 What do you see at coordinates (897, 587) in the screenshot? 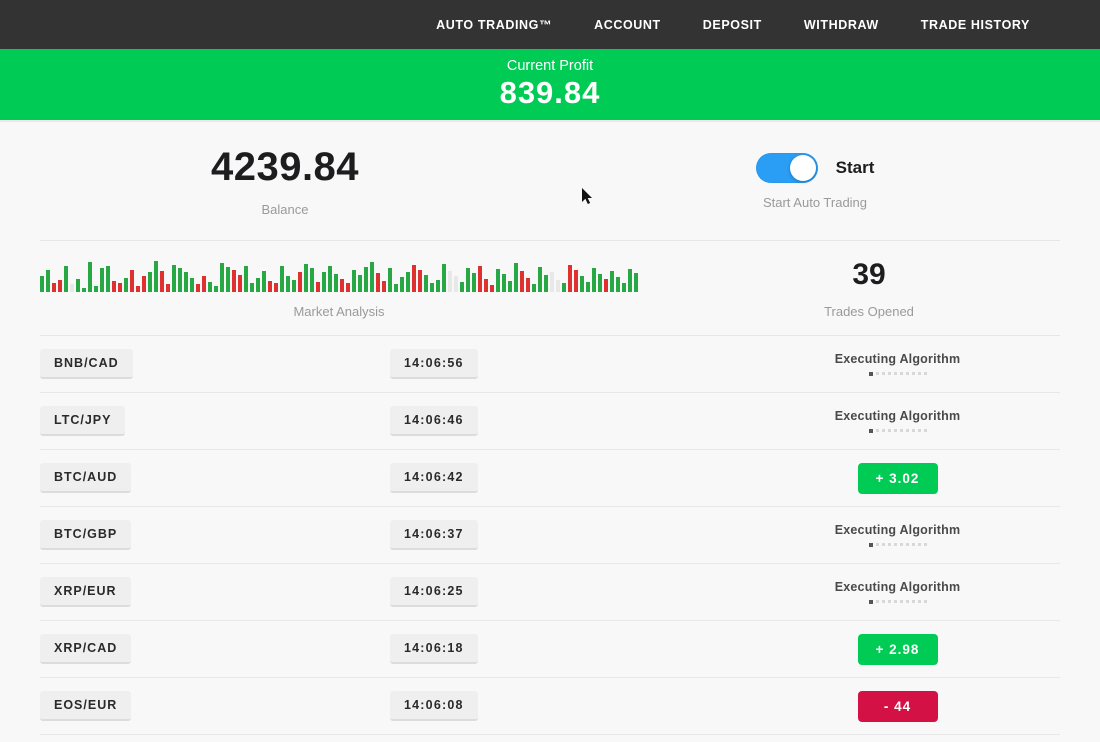
I see `executing-algorithm-label: Executing Algorithm` at bounding box center [897, 587].